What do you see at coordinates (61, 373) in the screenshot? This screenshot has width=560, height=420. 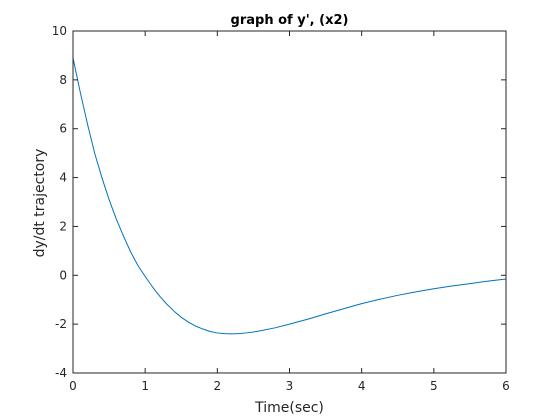 I see `y-tick-label: -4` at bounding box center [61, 373].